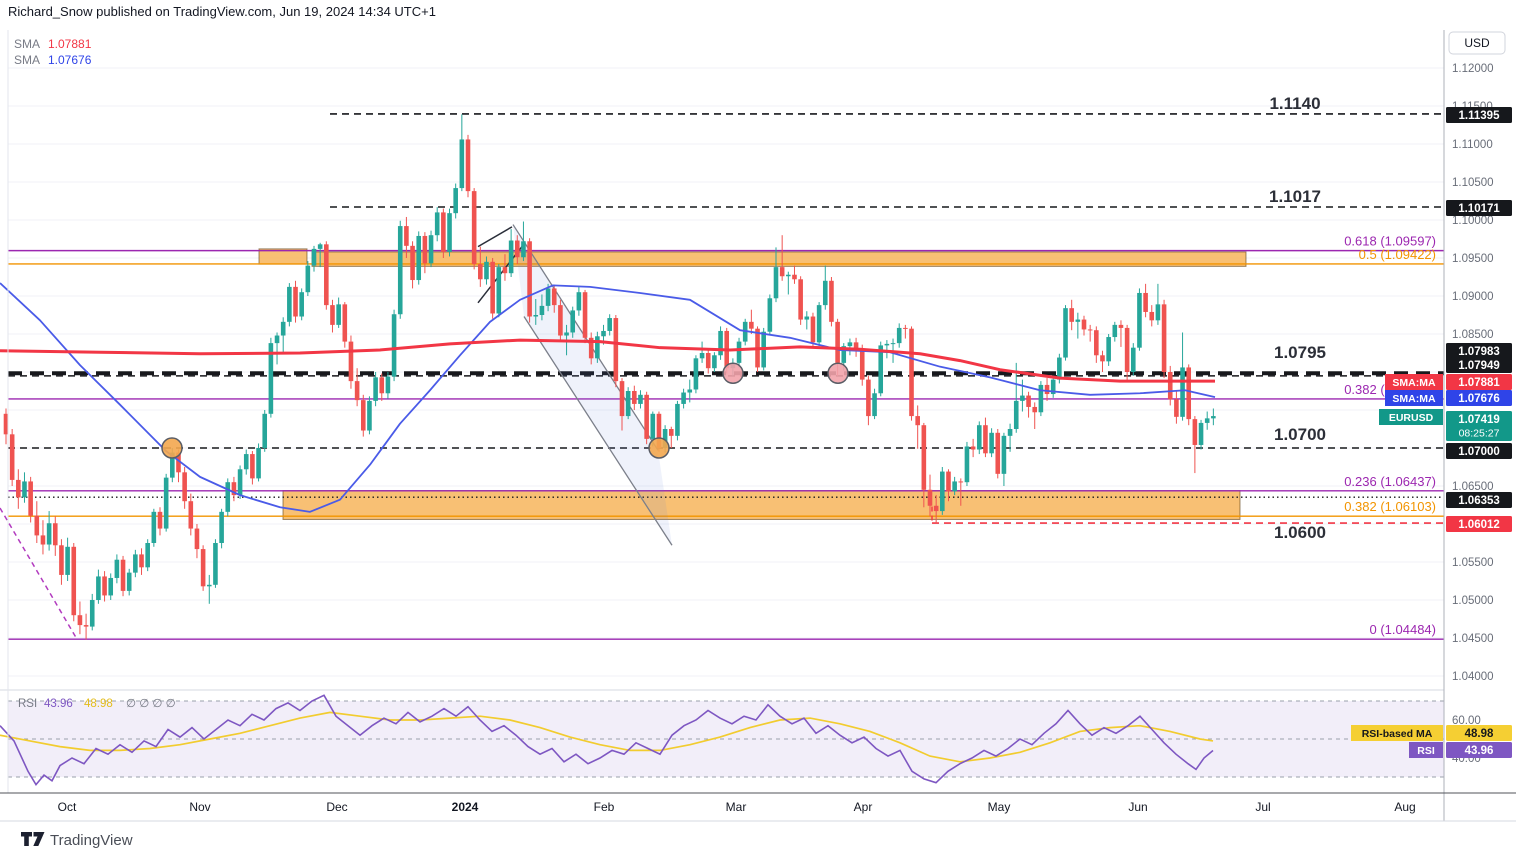  Describe the element at coordinates (863, 807) in the screenshot. I see `time-axis-label: Apr` at that location.